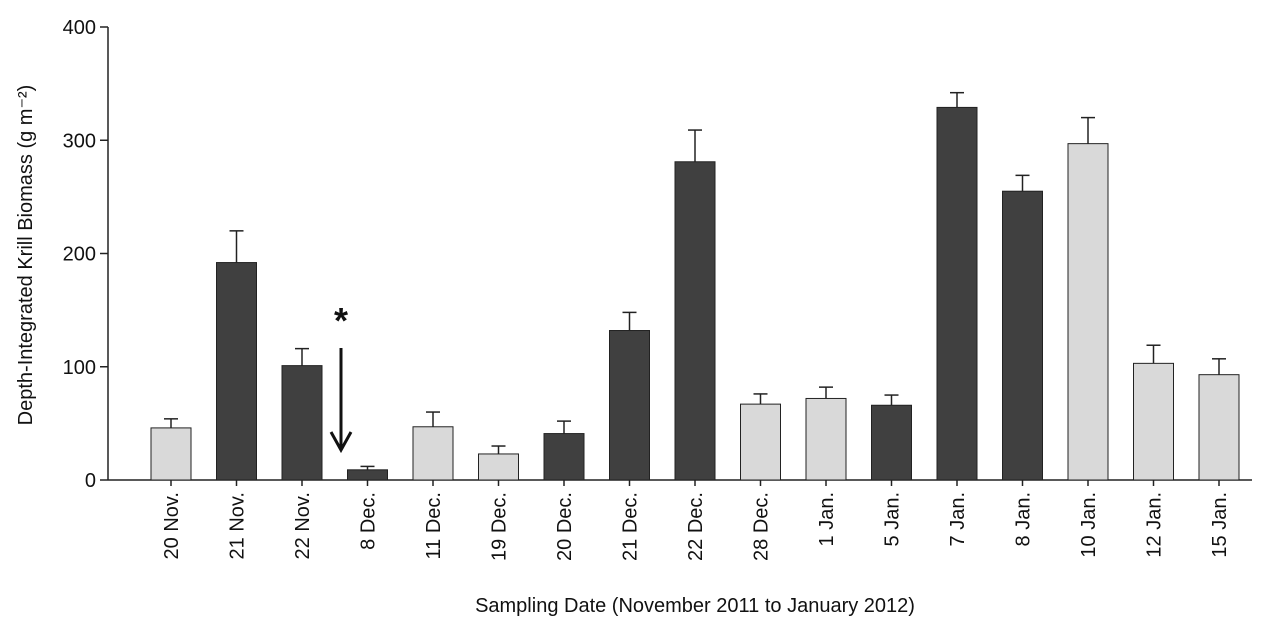 The height and width of the screenshot is (634, 1286). What do you see at coordinates (172, 525) in the screenshot?
I see `x-tick-label: 20 Nov.` at bounding box center [172, 525].